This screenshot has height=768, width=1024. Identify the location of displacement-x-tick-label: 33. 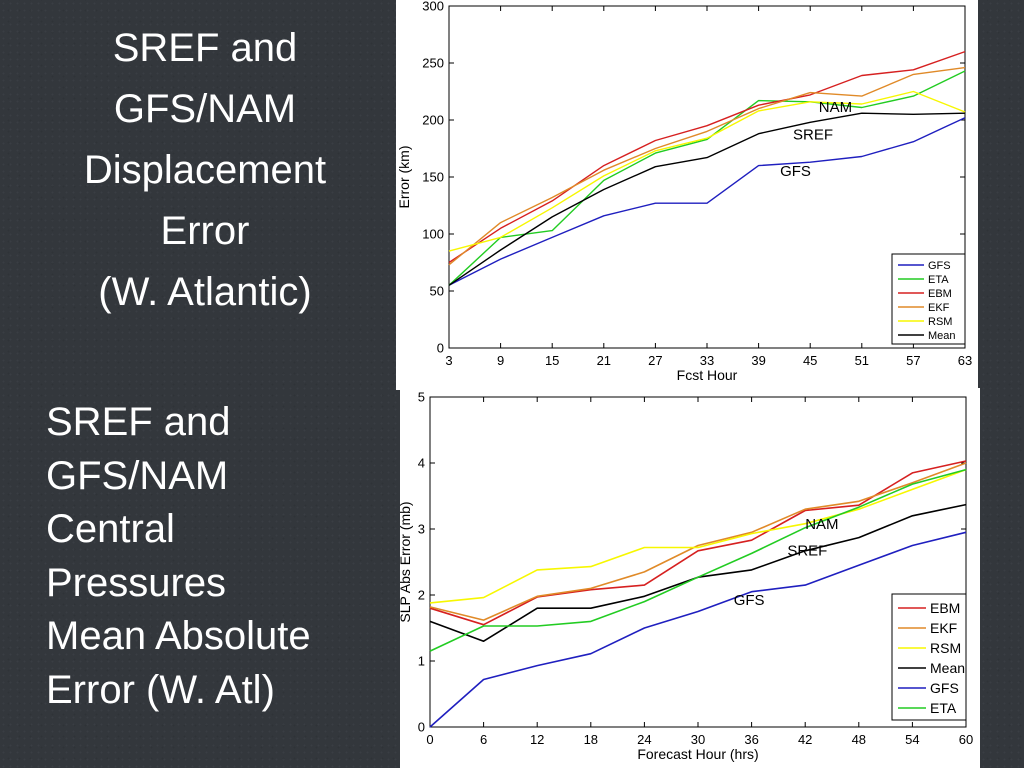
(707, 360).